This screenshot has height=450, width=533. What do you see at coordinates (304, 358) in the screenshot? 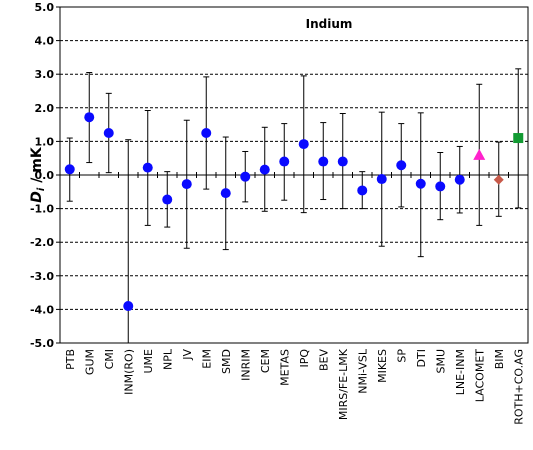
I see `x-tick-label: IPQ` at bounding box center [304, 358].